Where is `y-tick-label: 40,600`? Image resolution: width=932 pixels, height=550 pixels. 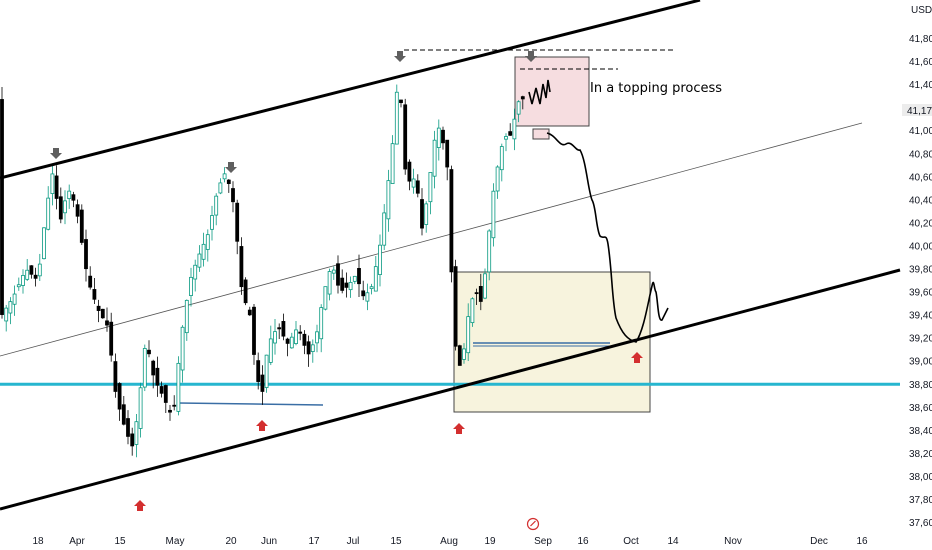 y-tick-label: 40,600 is located at coordinates (920, 177).